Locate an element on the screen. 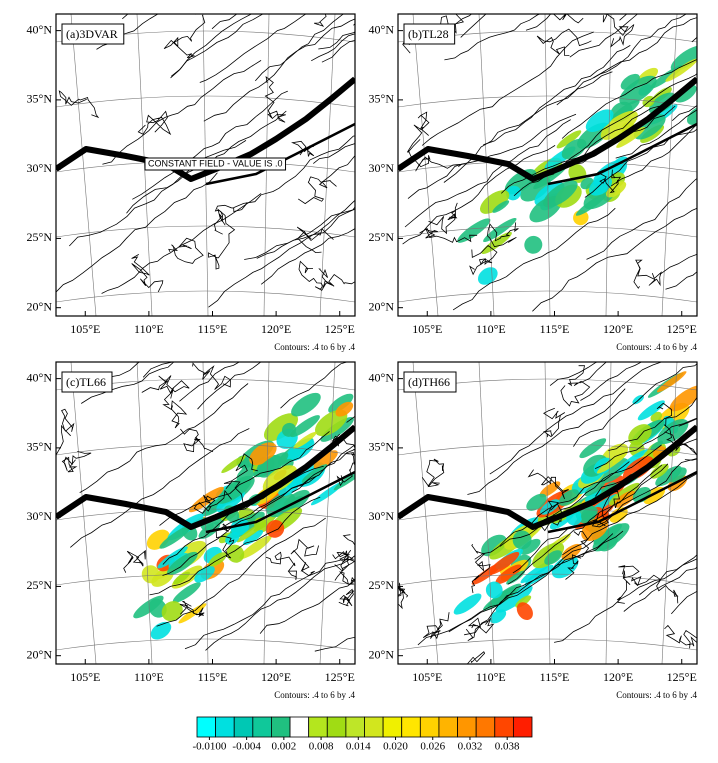 Image resolution: width=718 pixels, height=763 pixels. colorbar-tick-label: 0.008 is located at coordinates (321, 747).